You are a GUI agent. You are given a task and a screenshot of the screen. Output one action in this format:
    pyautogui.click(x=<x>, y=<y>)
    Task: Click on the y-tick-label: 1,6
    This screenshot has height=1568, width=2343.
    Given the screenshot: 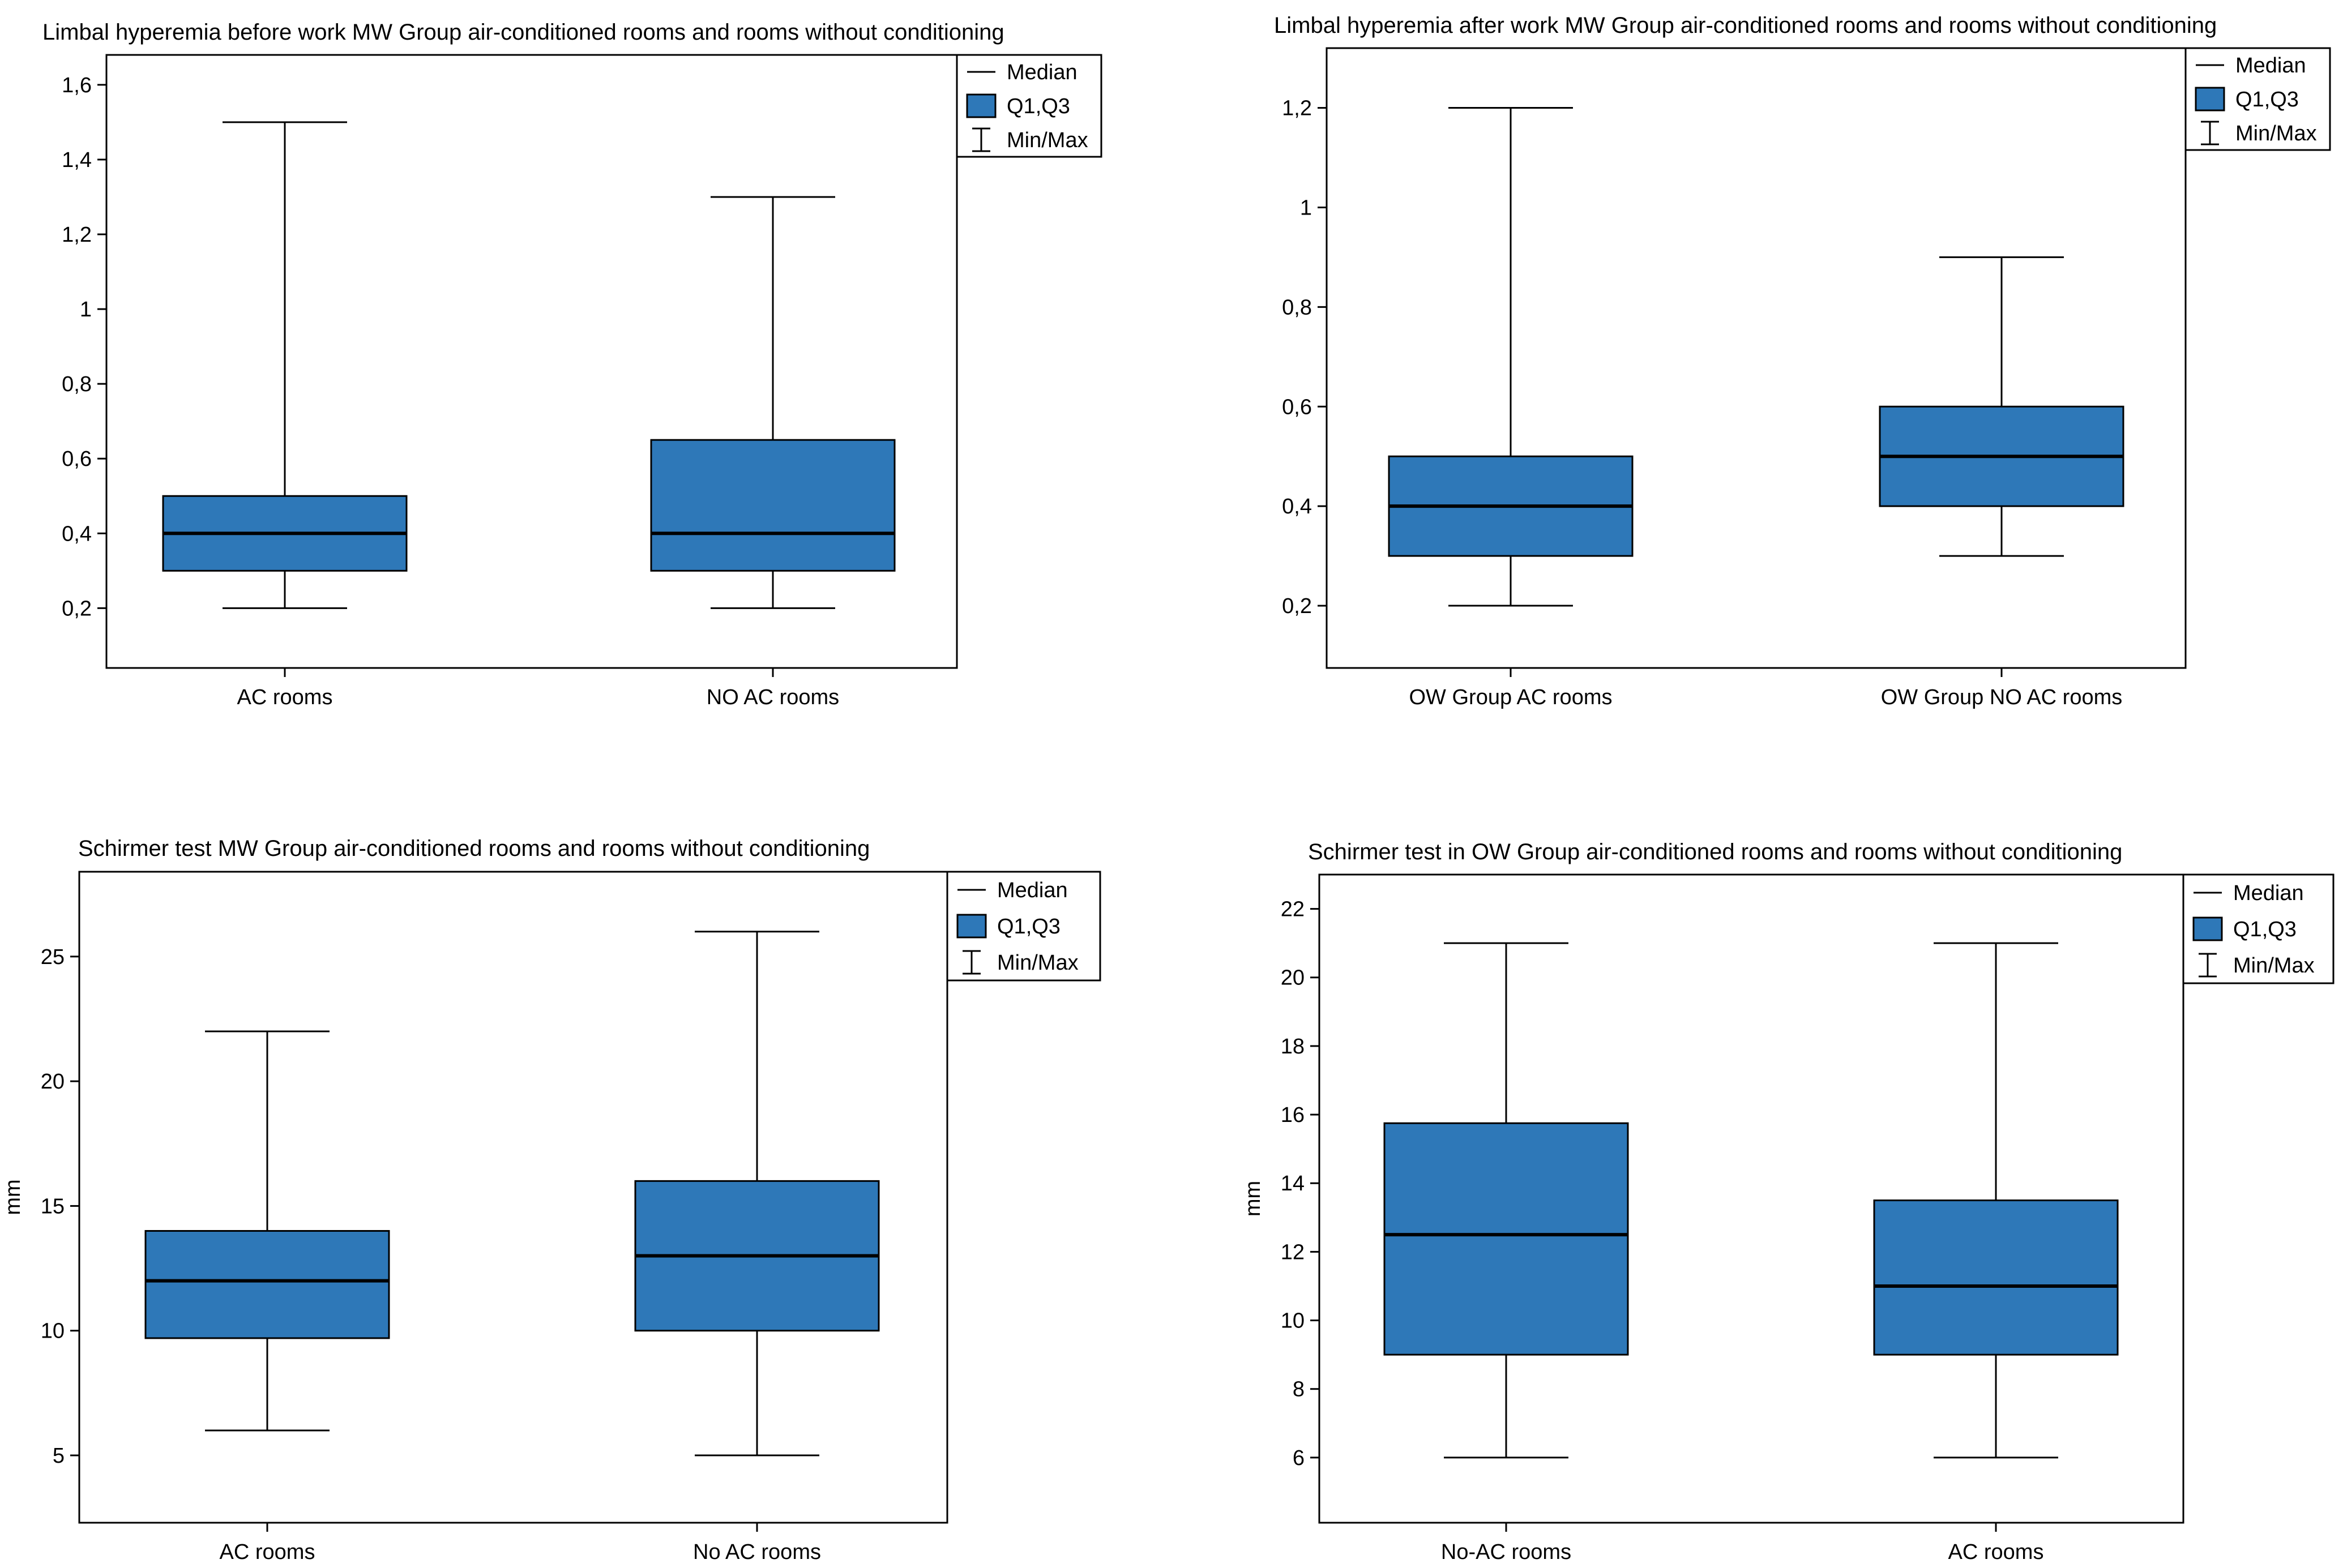 What is the action you would take?
    pyautogui.click(x=77, y=86)
    